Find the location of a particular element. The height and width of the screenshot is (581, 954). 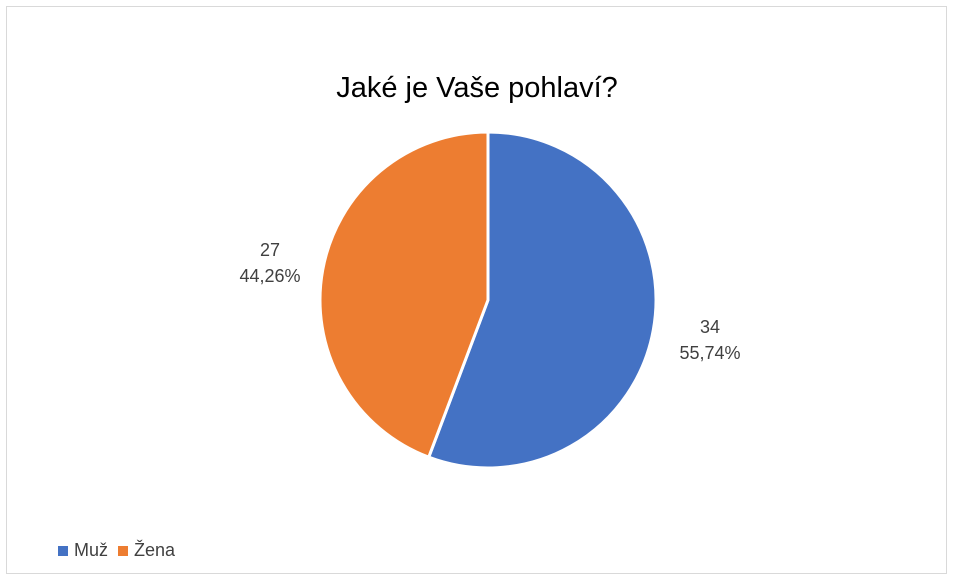

data-label-muz-value: 34 is located at coordinates (710, 327).